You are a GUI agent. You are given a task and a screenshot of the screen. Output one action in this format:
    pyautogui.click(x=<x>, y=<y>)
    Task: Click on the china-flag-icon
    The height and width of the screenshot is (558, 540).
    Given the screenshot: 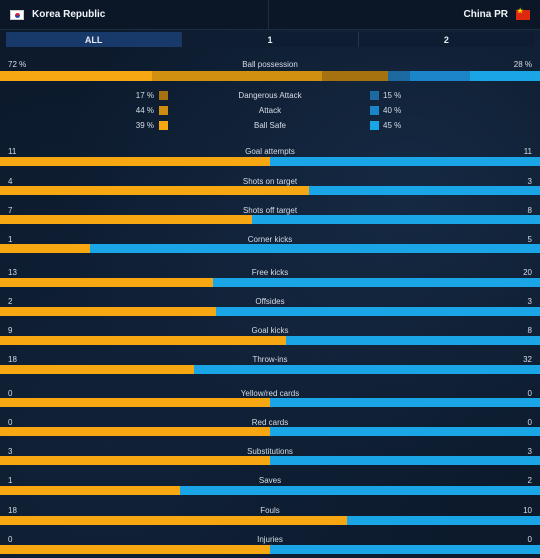 What is the action you would take?
    pyautogui.click(x=523, y=13)
    